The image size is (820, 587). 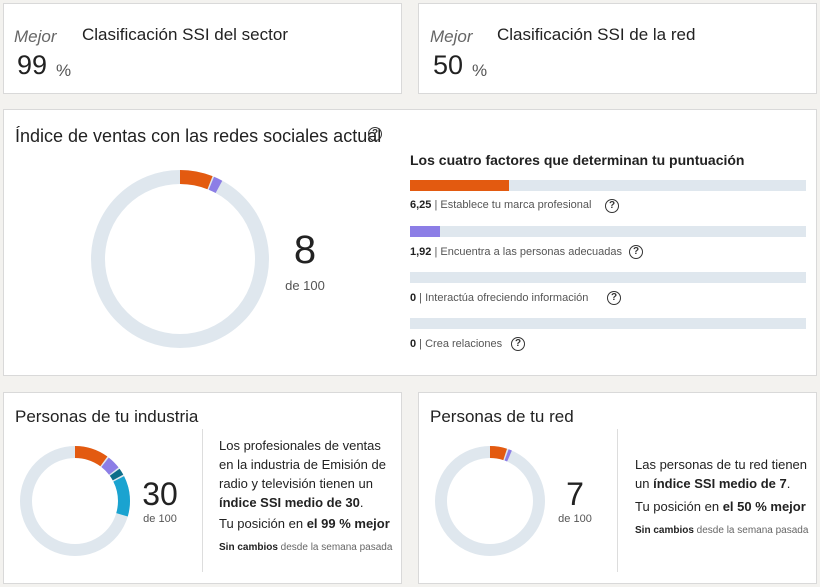 I want to click on network-rank-card: Mejor Clasificación SSI de la red 50 %, so click(x=617, y=48).